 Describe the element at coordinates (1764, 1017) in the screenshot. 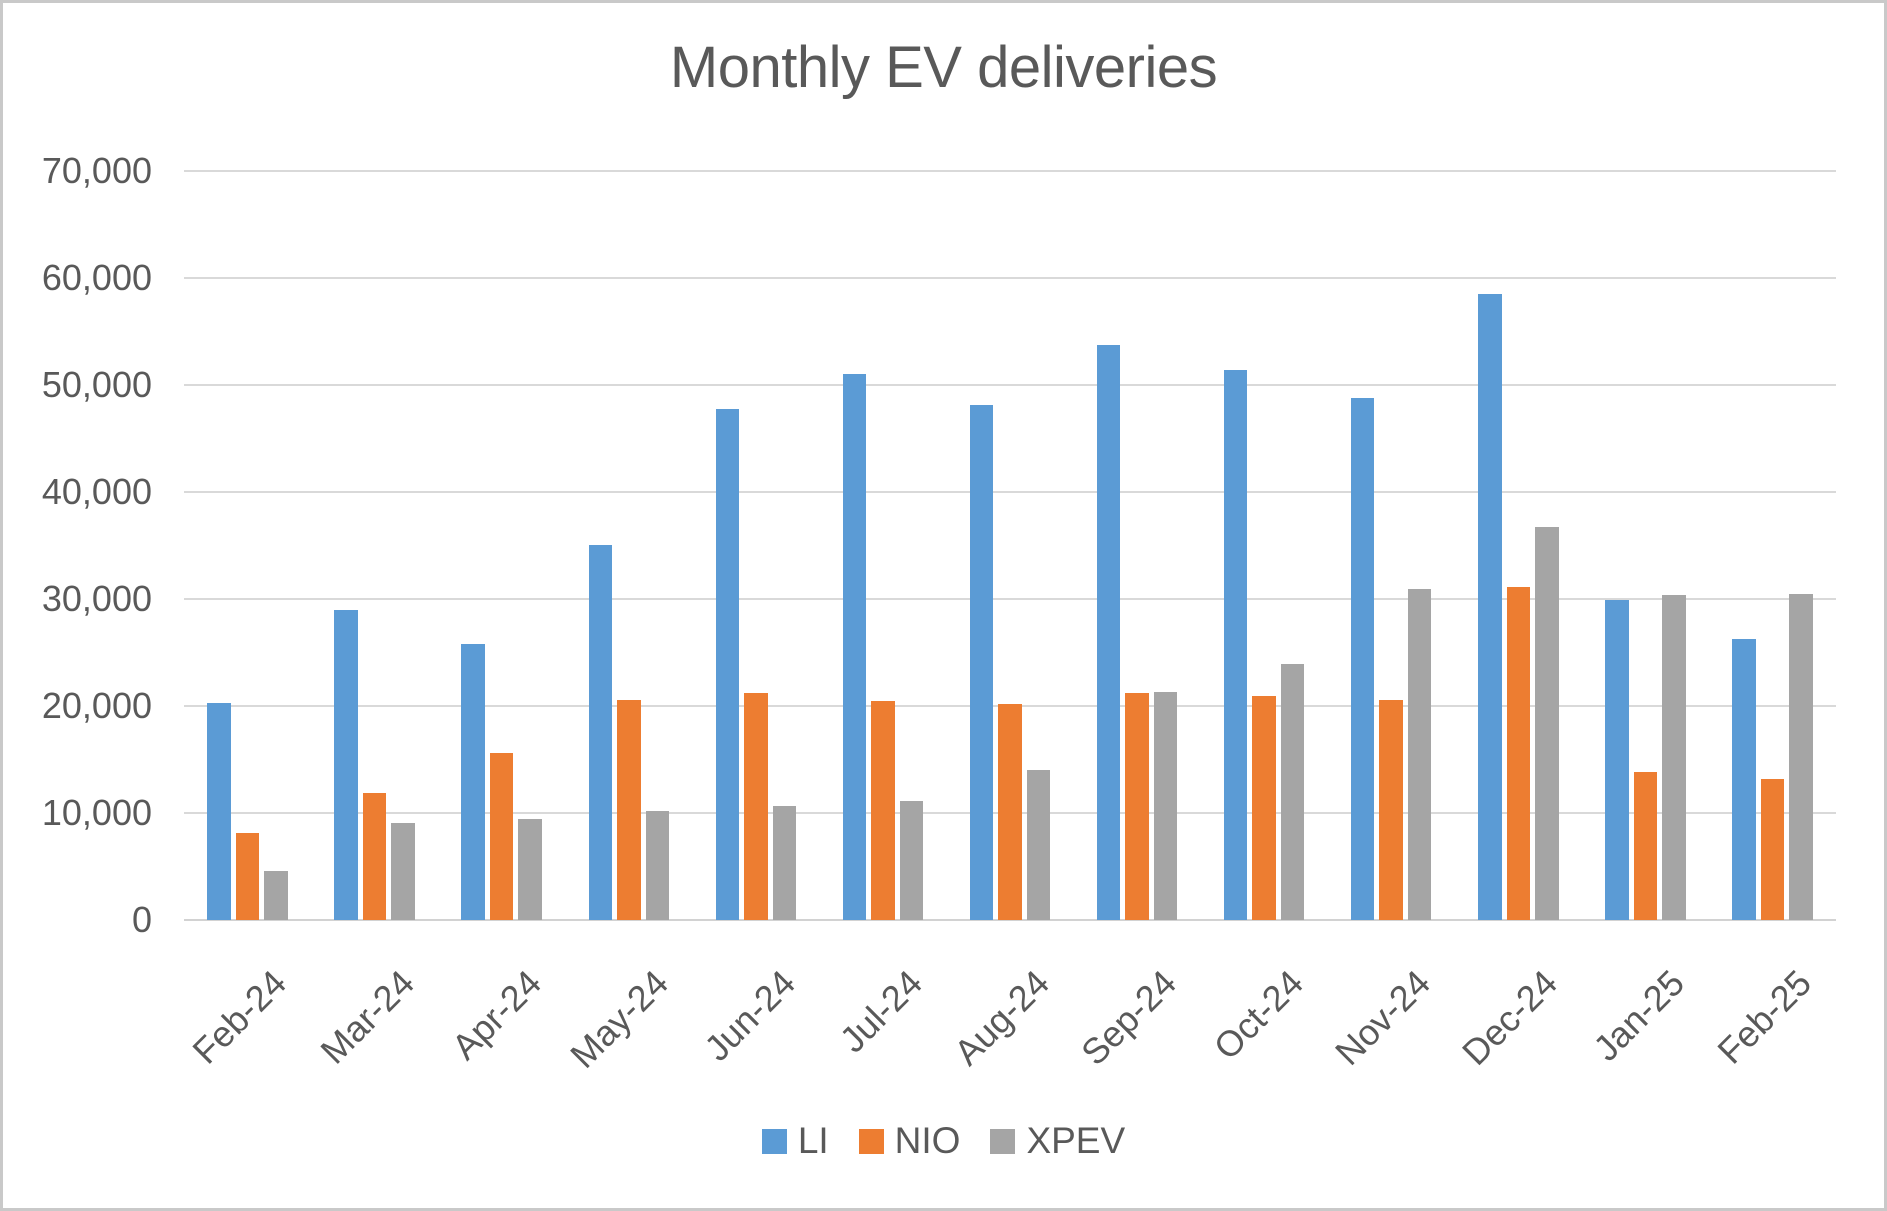

I see `x-tick-label-feb-25: Feb-25` at that location.